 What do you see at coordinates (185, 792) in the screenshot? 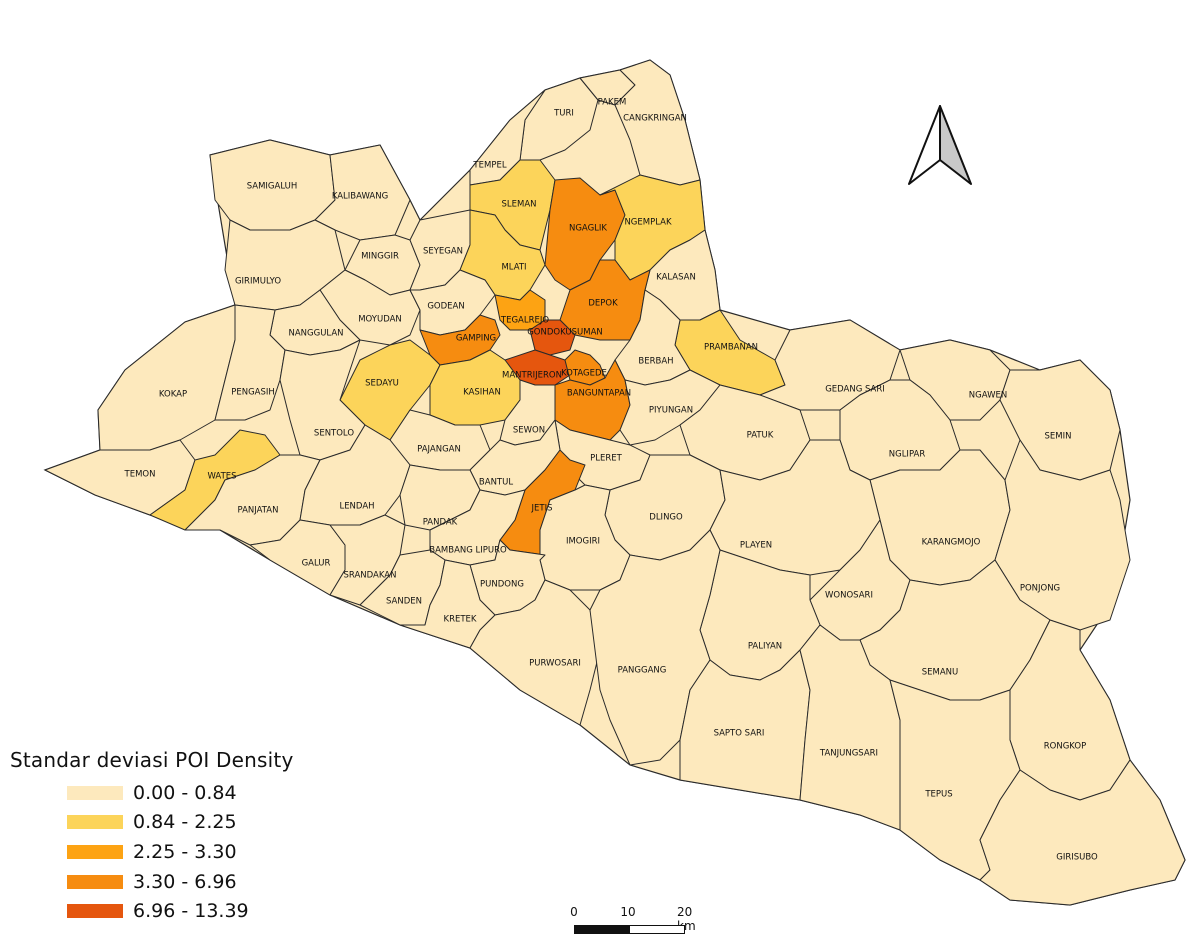
I see `legend-label: 0.00 - 0.84` at bounding box center [185, 792].